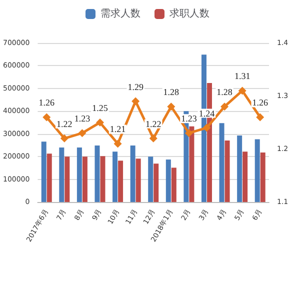 This screenshot has height=295, width=295. Describe the element at coordinates (118, 129) in the screenshot. I see `data-label: 1.21` at that location.